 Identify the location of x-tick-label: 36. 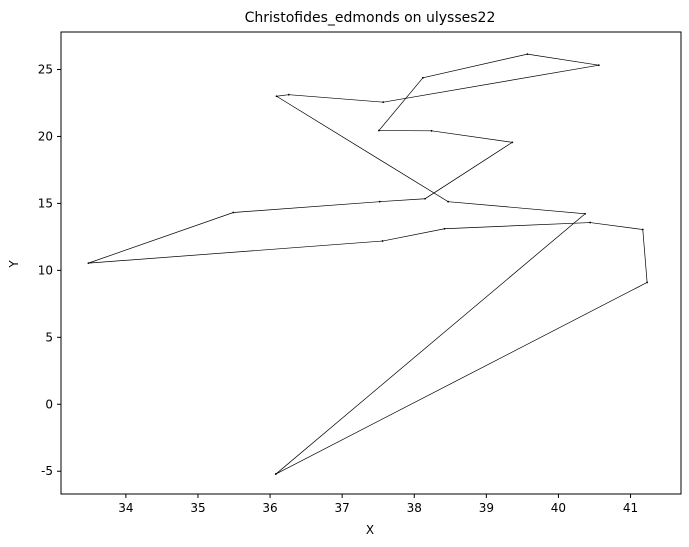
(269, 508).